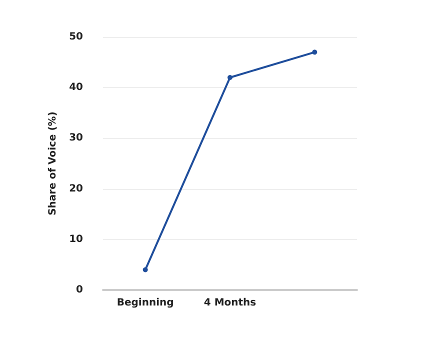 This screenshot has width=438, height=341. I want to click on x-tick-label: Beginning, so click(145, 303).